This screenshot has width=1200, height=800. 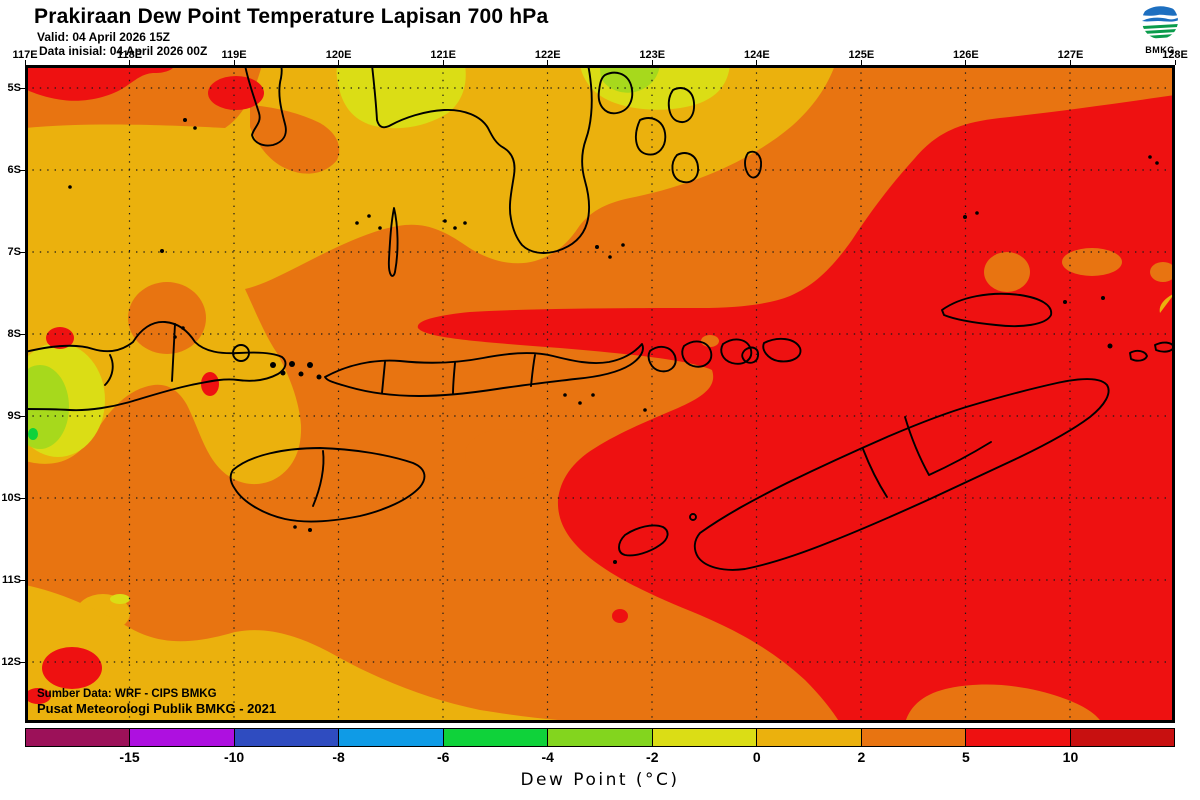 I want to click on lat-tick-7S, so click(x=22, y=252).